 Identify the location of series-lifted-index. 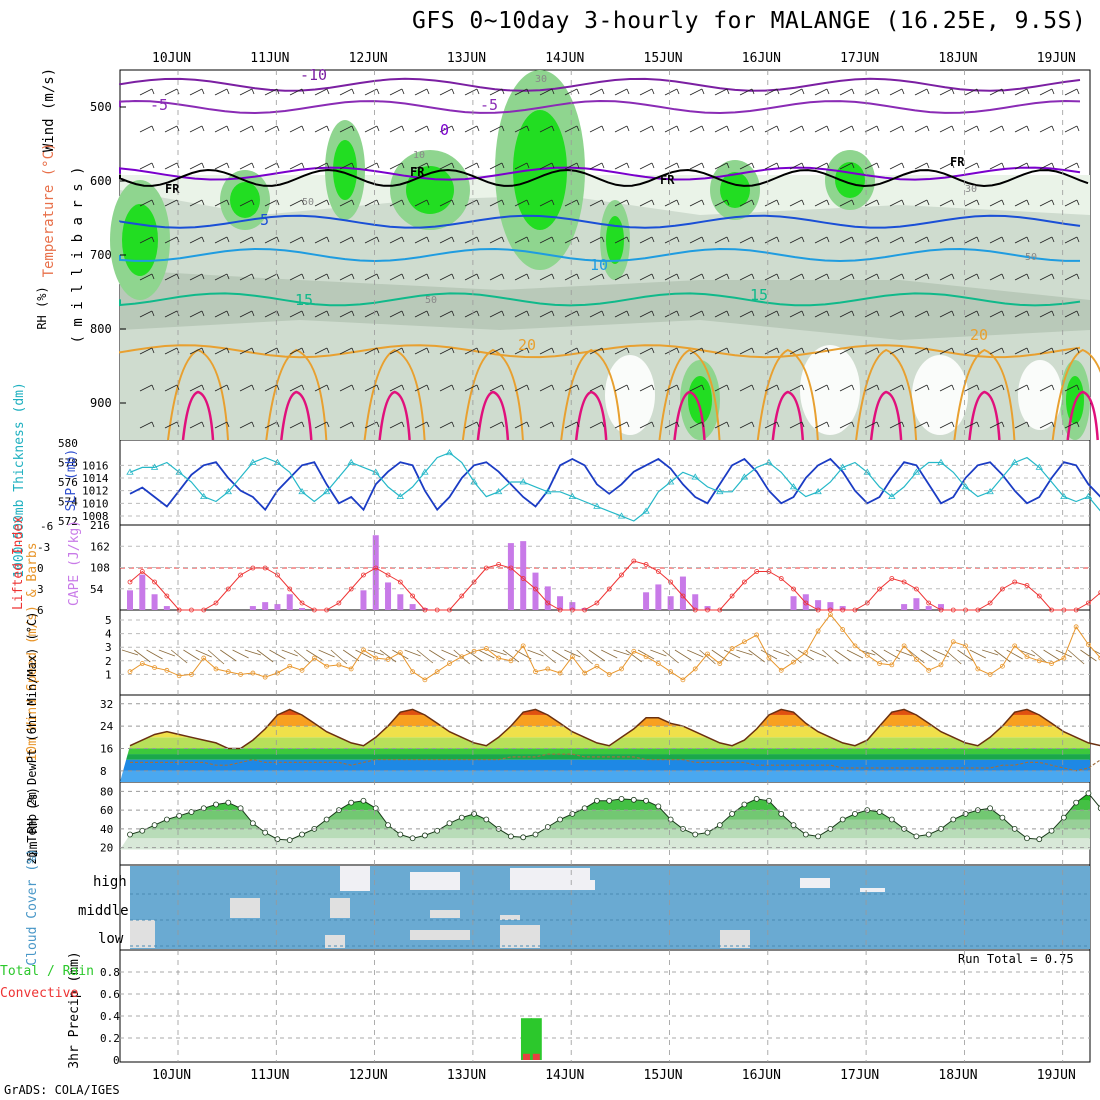
(614, 585).